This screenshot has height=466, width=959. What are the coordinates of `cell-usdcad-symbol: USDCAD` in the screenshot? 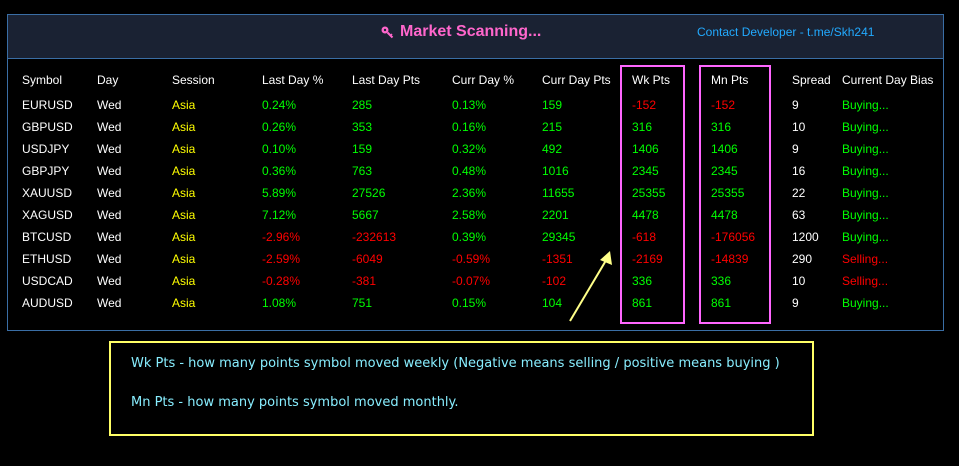 It's located at (47, 281).